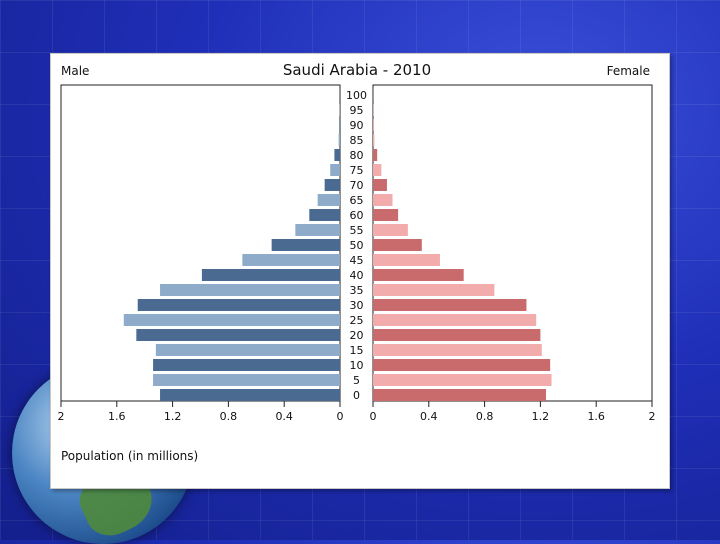 Image resolution: width=720 pixels, height=544 pixels. I want to click on male-tick-label-1.6: 1.6, so click(117, 416).